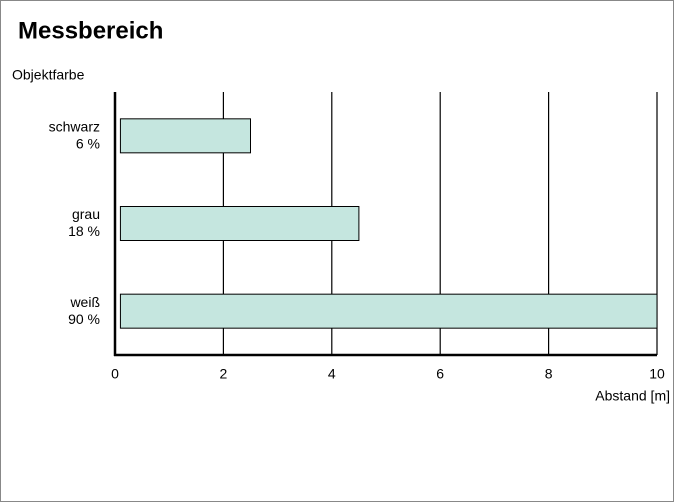 This screenshot has height=502, width=674. What do you see at coordinates (84, 231) in the screenshot?
I see `y-tick-label: 18 %` at bounding box center [84, 231].